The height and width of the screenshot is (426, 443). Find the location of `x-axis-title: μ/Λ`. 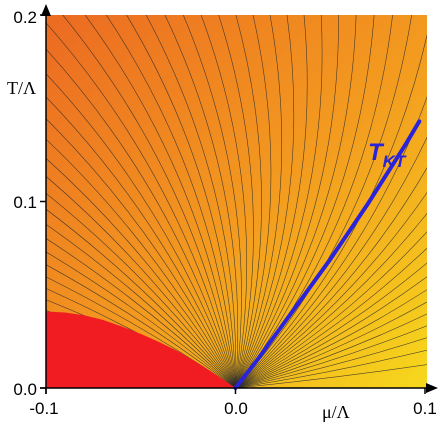

x-axis-title: μ/Λ is located at coordinates (336, 412).